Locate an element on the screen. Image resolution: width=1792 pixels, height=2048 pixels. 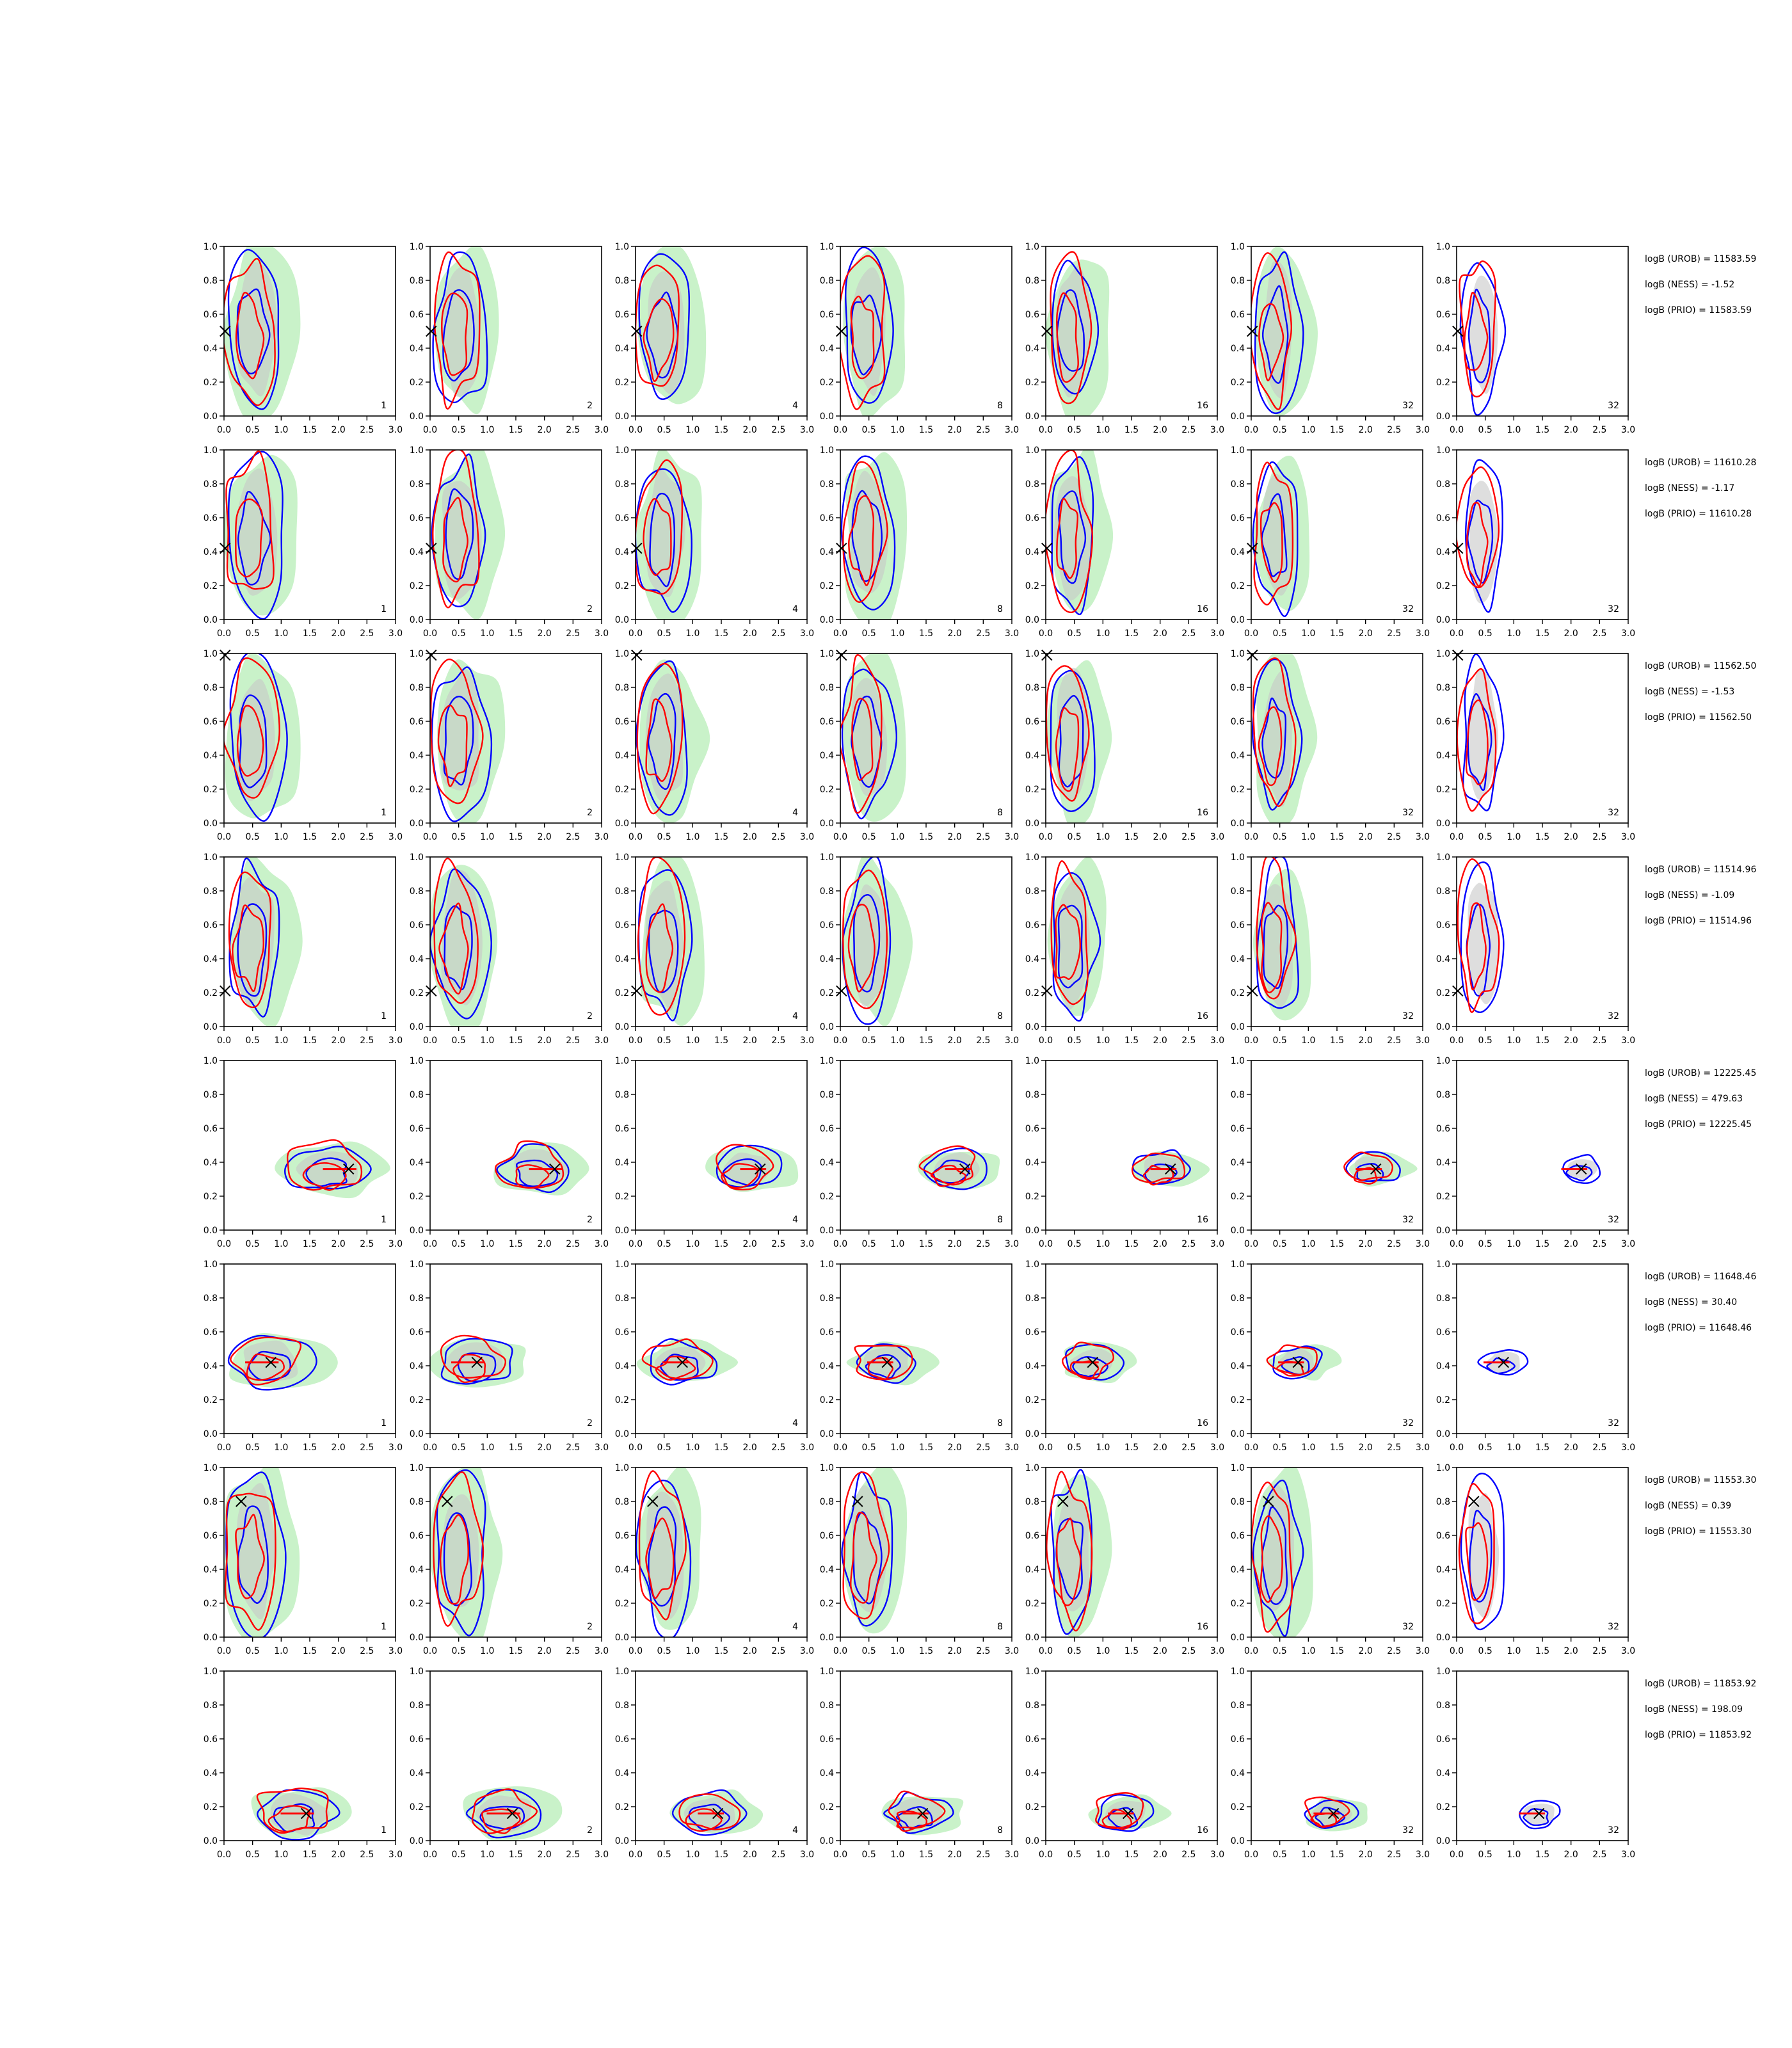
contour-red-inner is located at coordinates (469, 1369).